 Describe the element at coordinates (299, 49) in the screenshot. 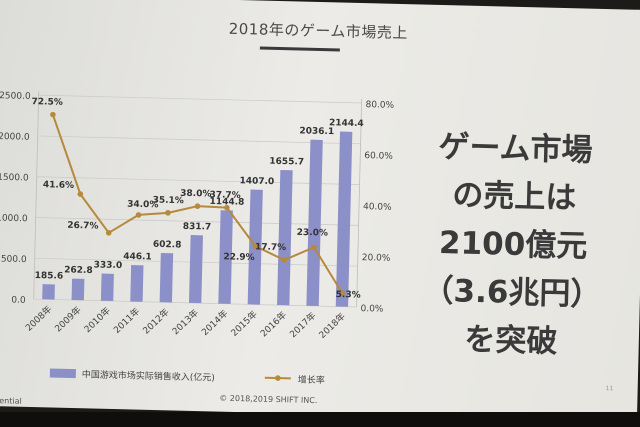

I see `title-underline` at that location.